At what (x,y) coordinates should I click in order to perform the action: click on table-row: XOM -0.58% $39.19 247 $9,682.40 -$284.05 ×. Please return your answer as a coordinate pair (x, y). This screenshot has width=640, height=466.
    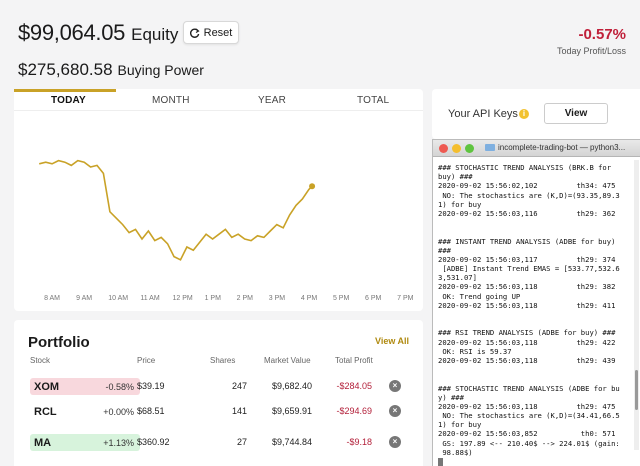
    Looking at the image, I should click on (218, 387).